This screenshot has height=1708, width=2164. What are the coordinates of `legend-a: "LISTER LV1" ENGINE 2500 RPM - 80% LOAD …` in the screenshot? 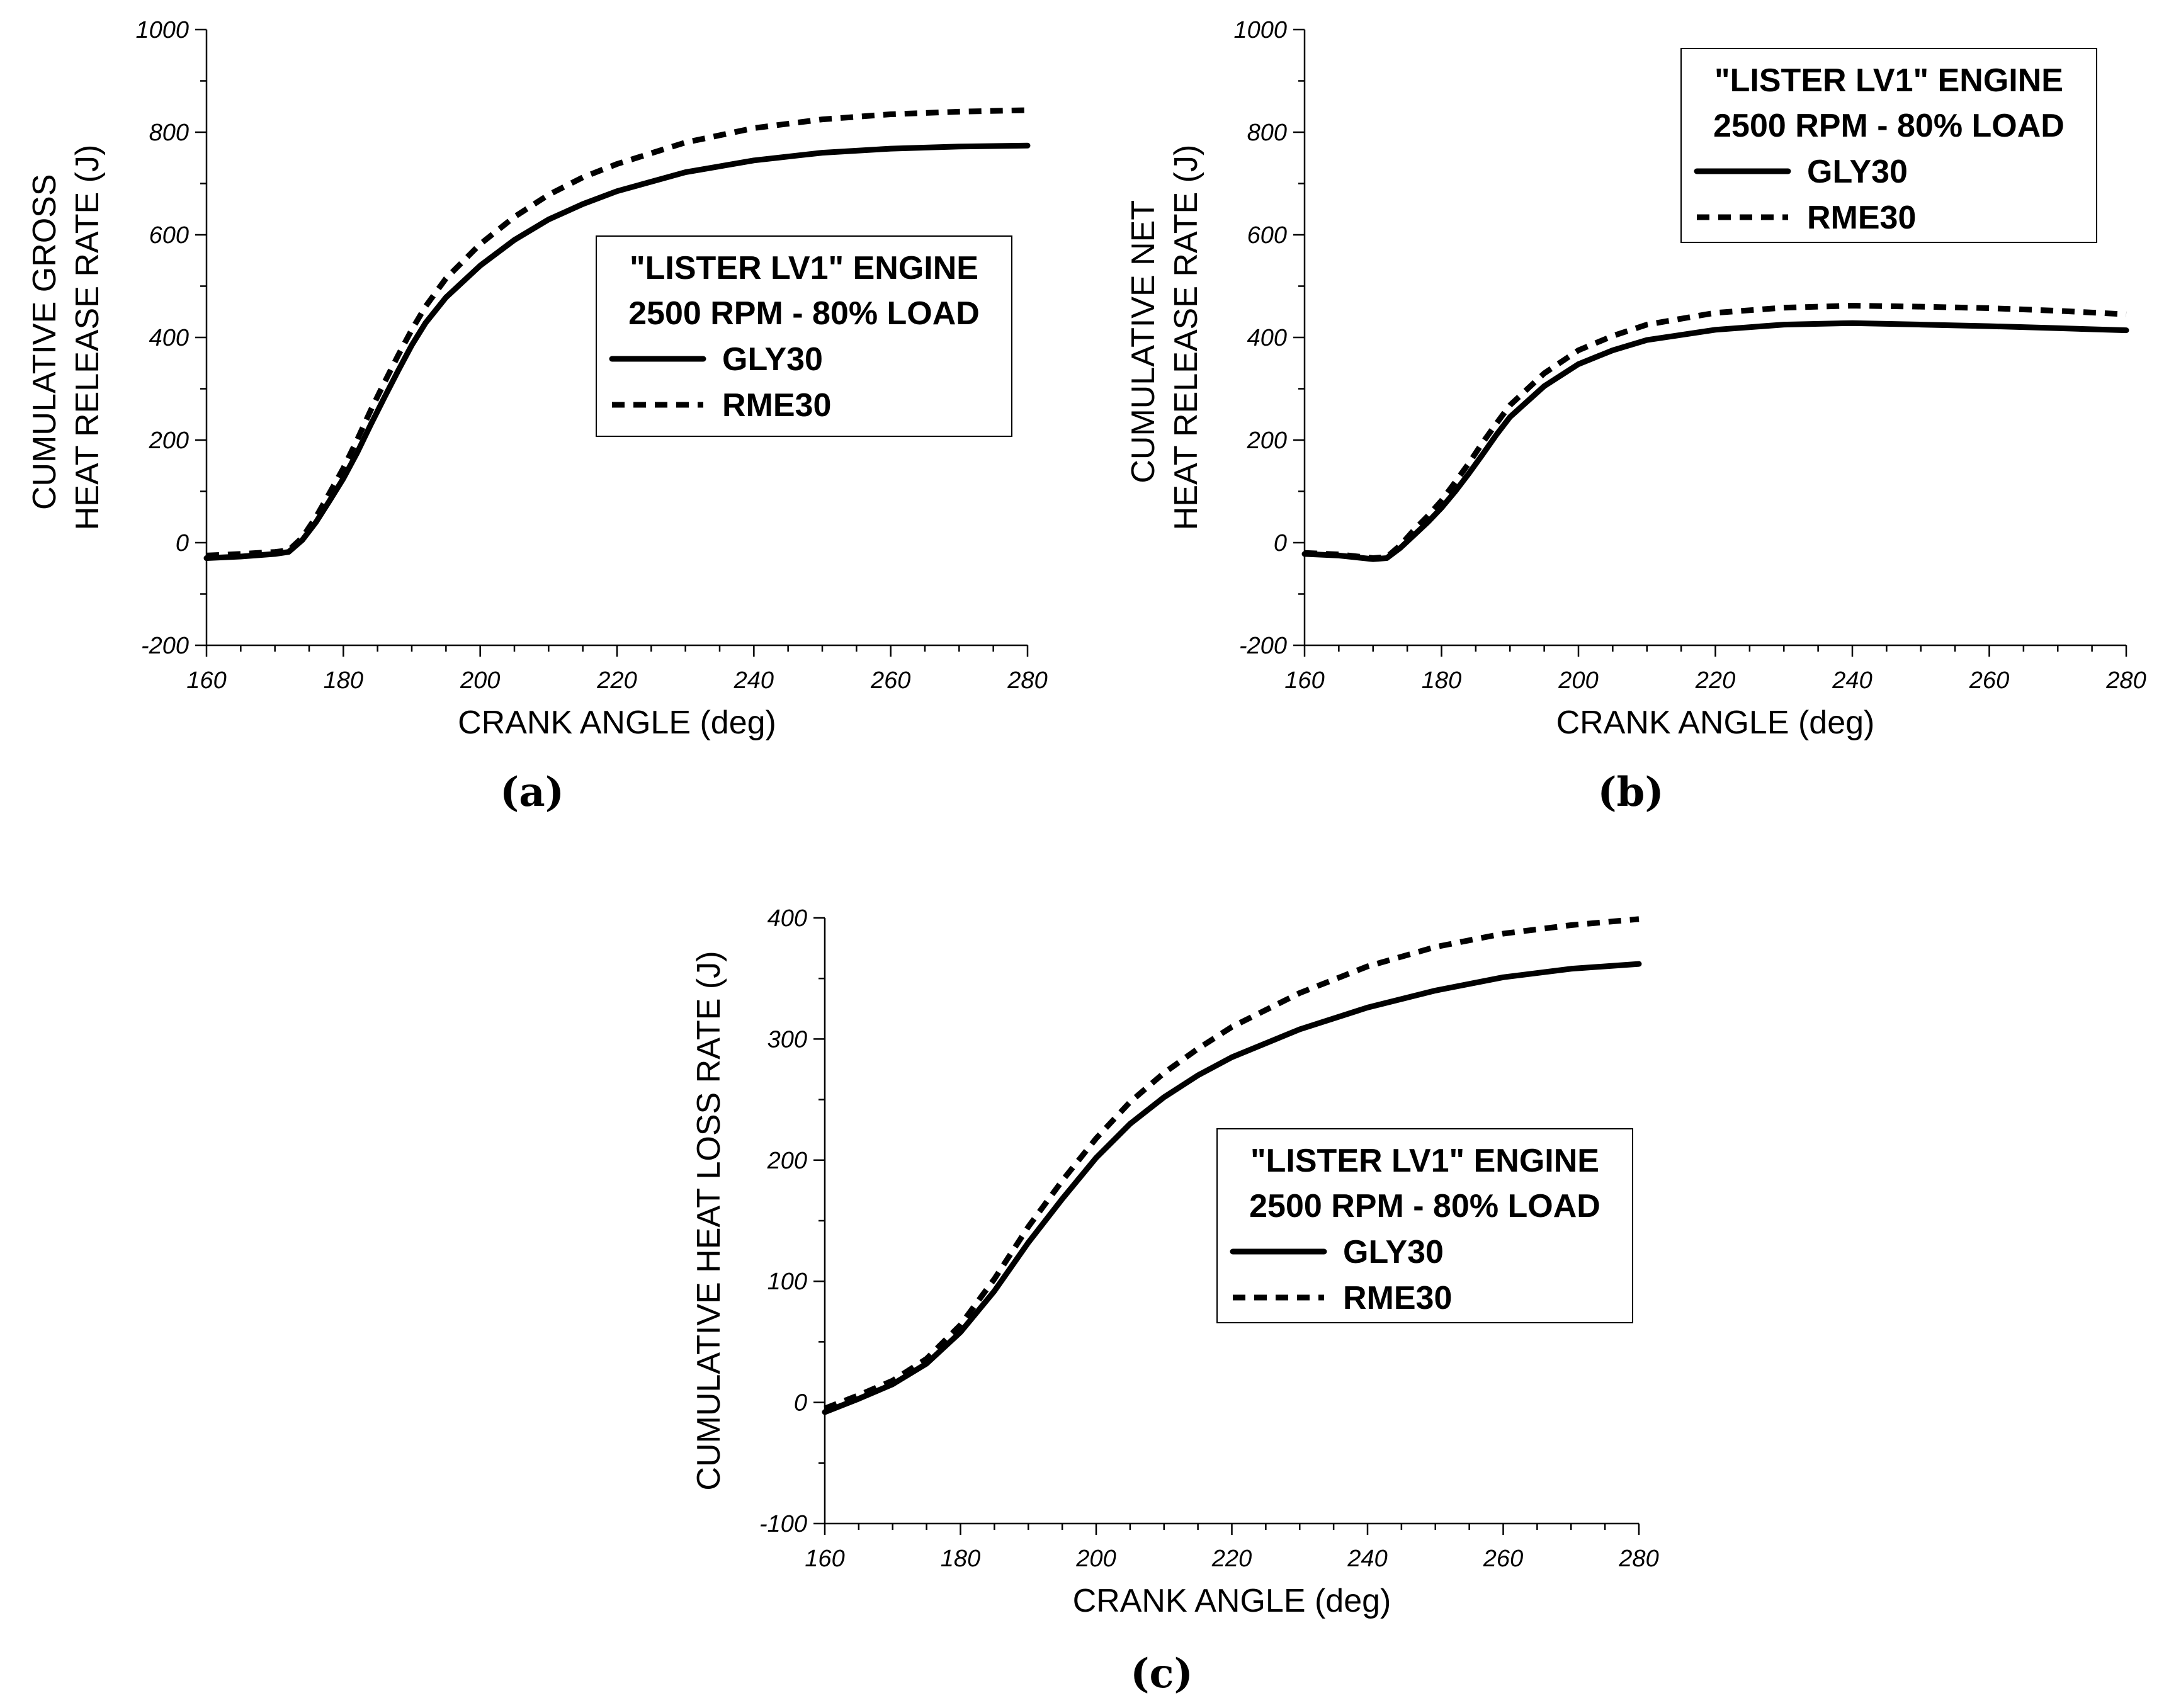 It's located at (804, 336).